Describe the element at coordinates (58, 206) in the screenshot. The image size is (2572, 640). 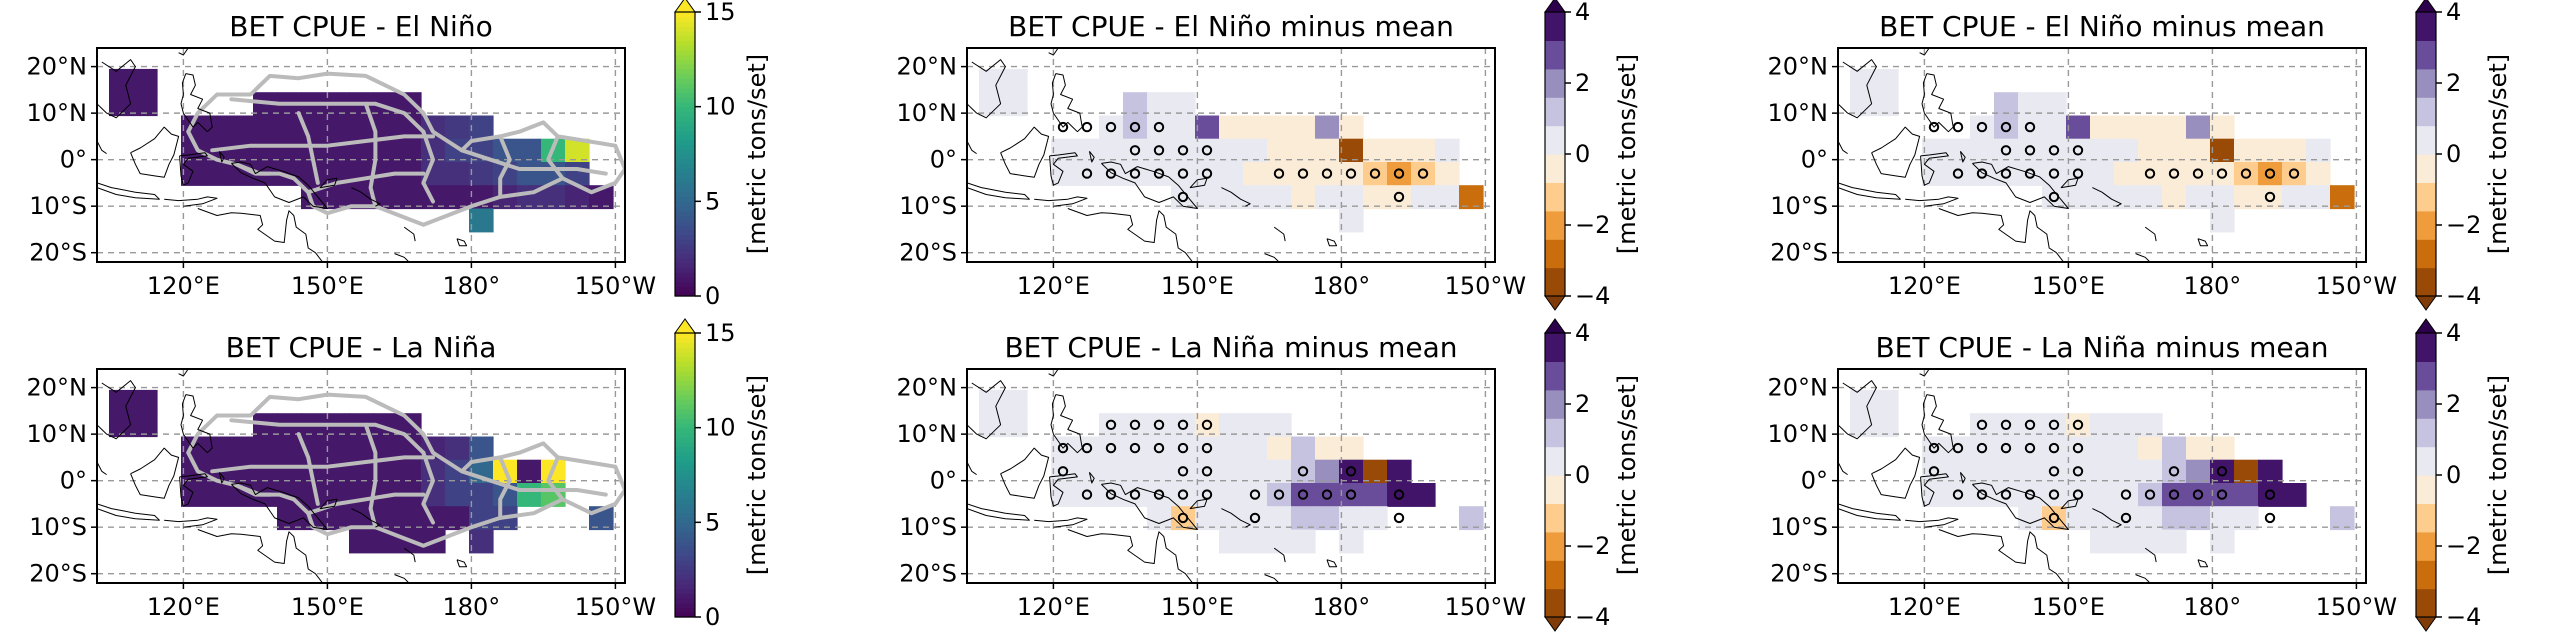
I see `lat-tick-label: 10°S` at that location.